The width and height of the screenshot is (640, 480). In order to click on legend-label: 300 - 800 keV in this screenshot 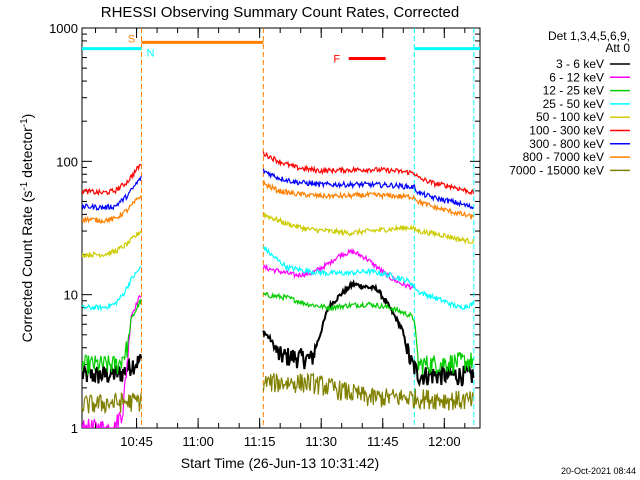, I will do `click(566, 144)`.